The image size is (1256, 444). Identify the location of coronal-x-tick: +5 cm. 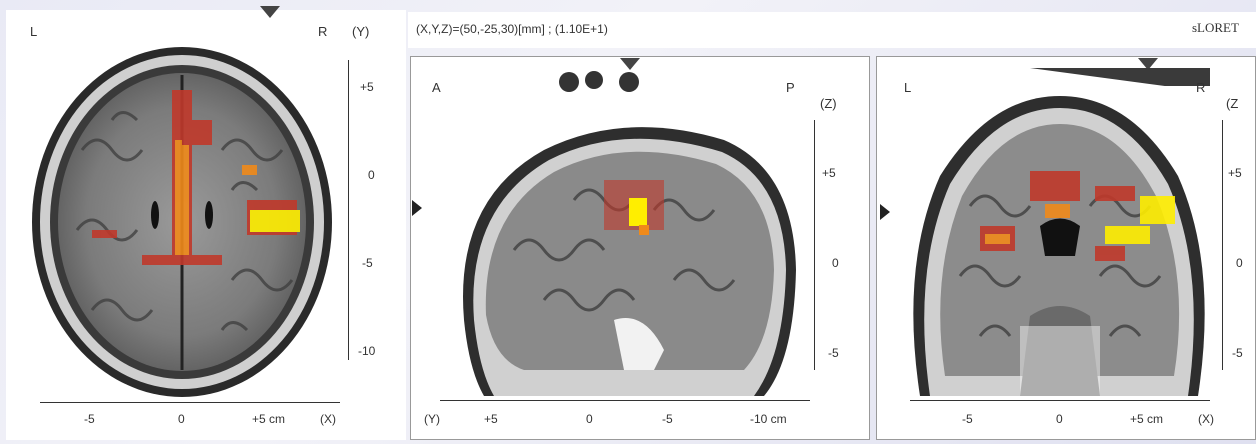
(1147, 419).